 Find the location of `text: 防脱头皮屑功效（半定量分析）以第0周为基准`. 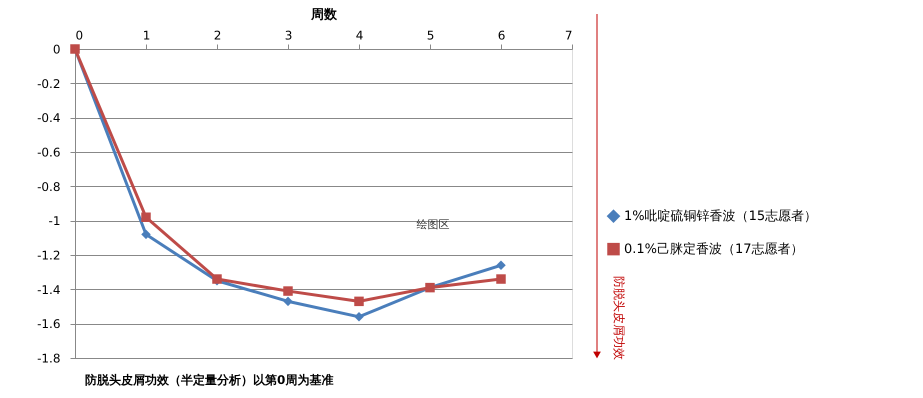

text: 防脱头皮屑功效（半定量分析）以第0周为基准 is located at coordinates (209, 380).